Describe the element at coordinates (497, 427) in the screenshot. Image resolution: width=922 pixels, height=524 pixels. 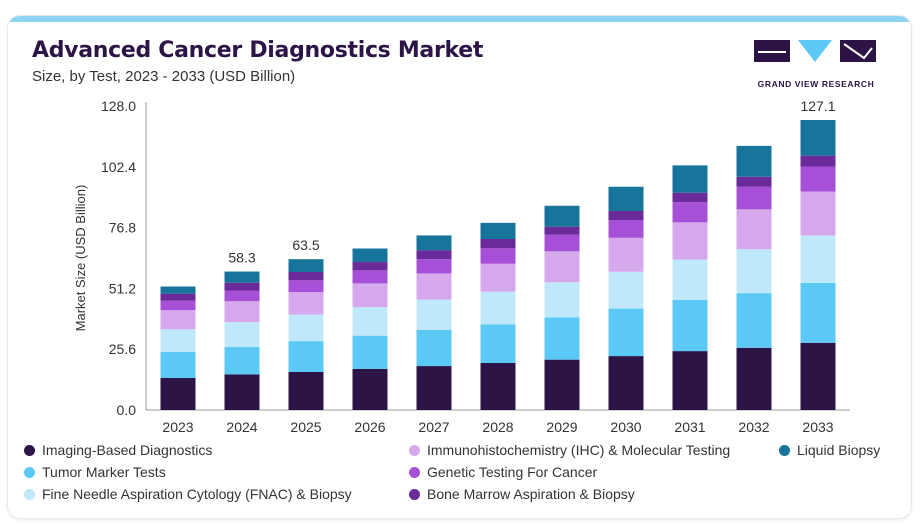
I see `x-tick-label: 2028` at that location.